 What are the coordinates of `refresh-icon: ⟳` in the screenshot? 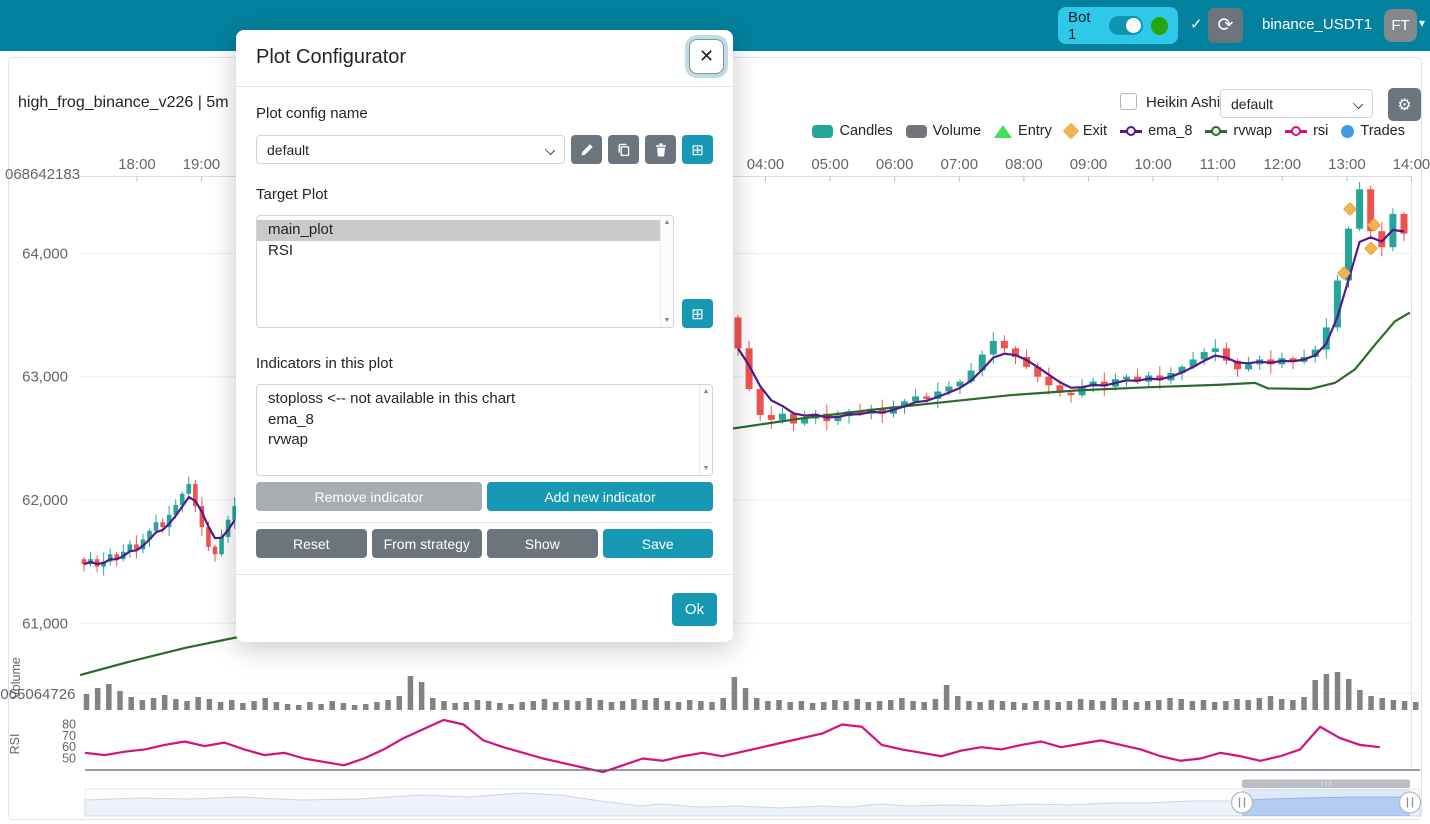 It's located at (1225, 25).